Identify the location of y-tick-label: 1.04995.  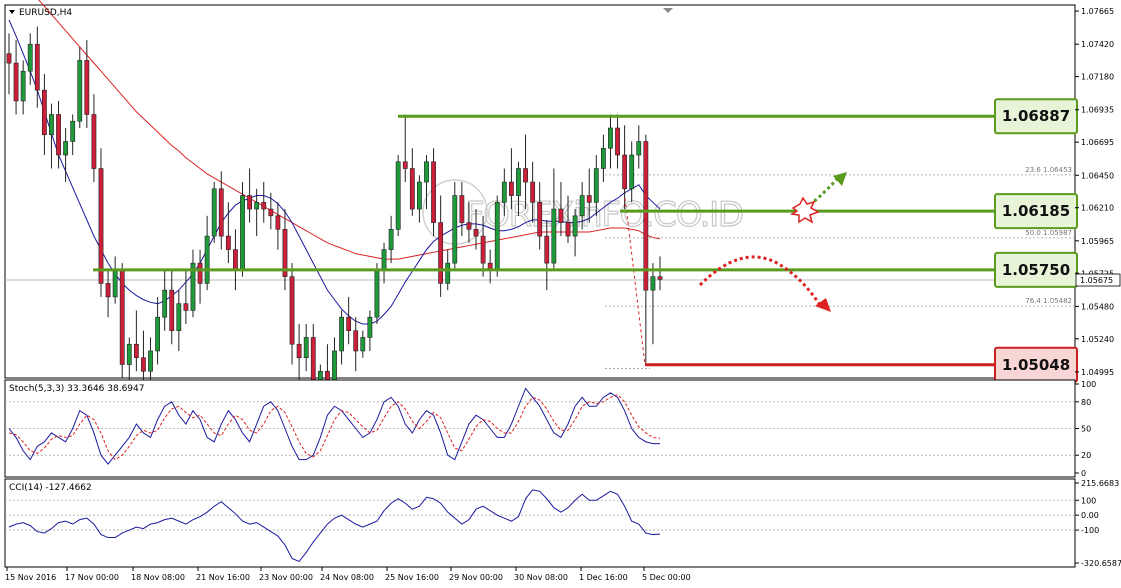
(1097, 372).